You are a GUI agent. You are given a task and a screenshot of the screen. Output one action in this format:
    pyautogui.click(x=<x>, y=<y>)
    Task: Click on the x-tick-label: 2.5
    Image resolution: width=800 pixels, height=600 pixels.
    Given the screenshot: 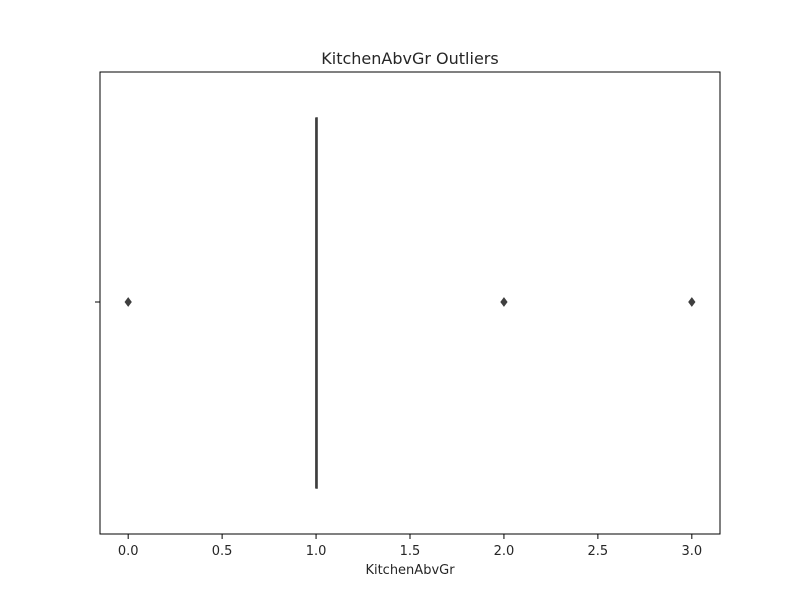 What is the action you would take?
    pyautogui.click(x=598, y=551)
    